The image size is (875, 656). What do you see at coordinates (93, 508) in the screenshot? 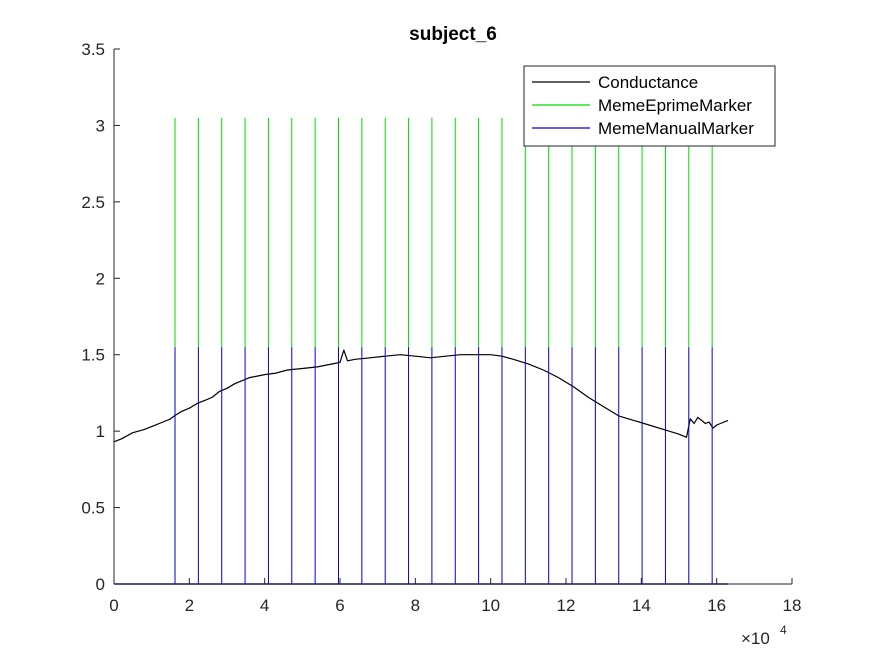
I see `y-tick-label: 0.5` at bounding box center [93, 508].